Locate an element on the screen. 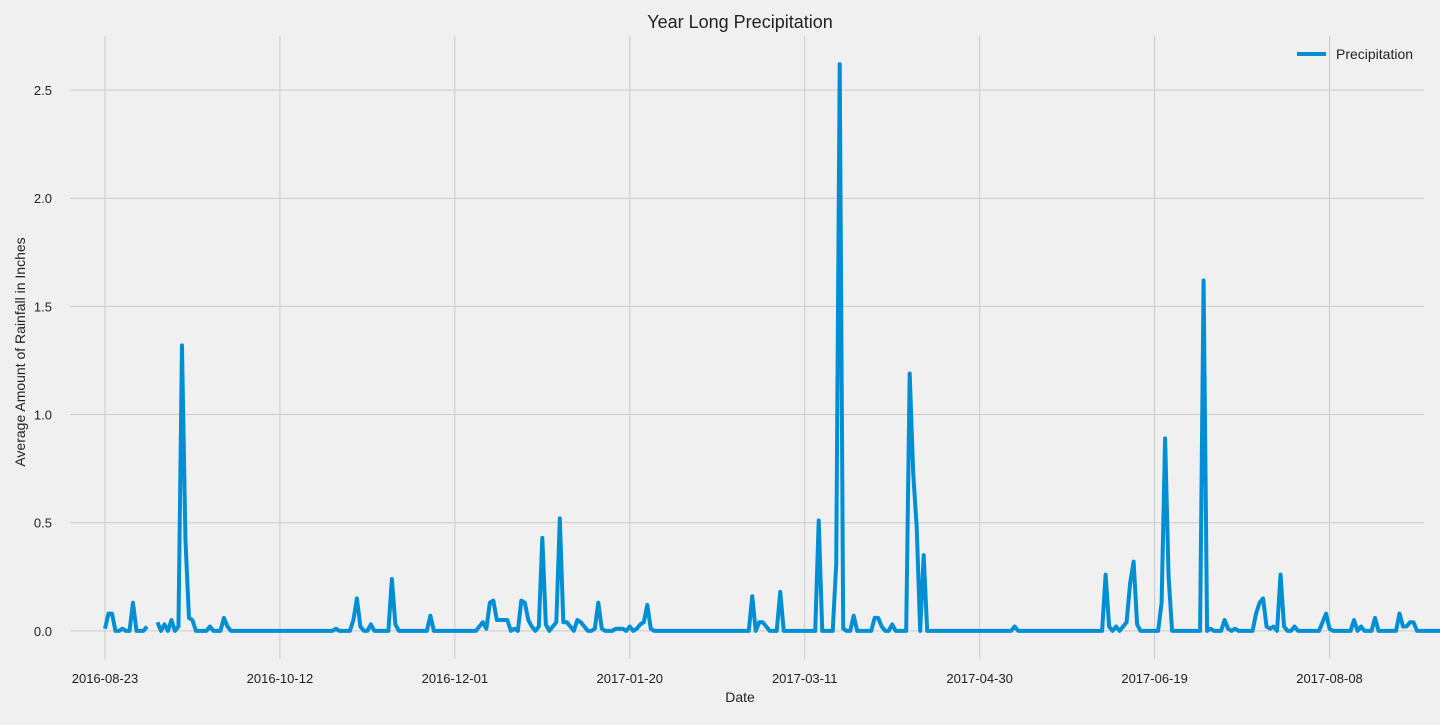 The image size is (1440, 725). x-tick-label: 2017-06-19 is located at coordinates (1154, 678).